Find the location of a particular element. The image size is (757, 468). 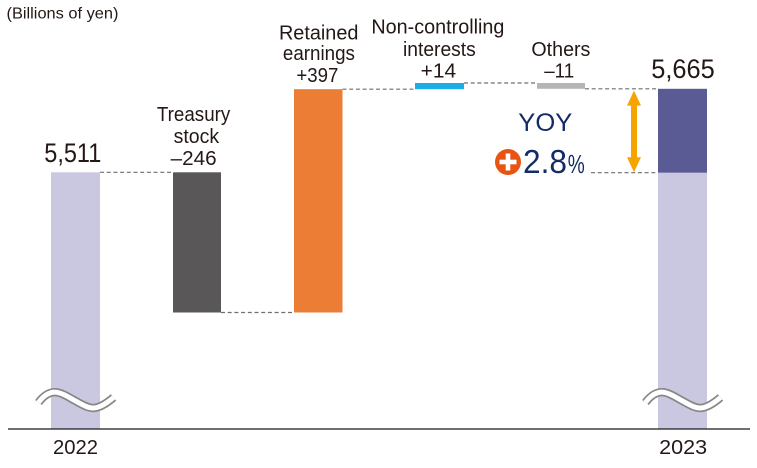

svg-text: stock is located at coordinates (197, 137).